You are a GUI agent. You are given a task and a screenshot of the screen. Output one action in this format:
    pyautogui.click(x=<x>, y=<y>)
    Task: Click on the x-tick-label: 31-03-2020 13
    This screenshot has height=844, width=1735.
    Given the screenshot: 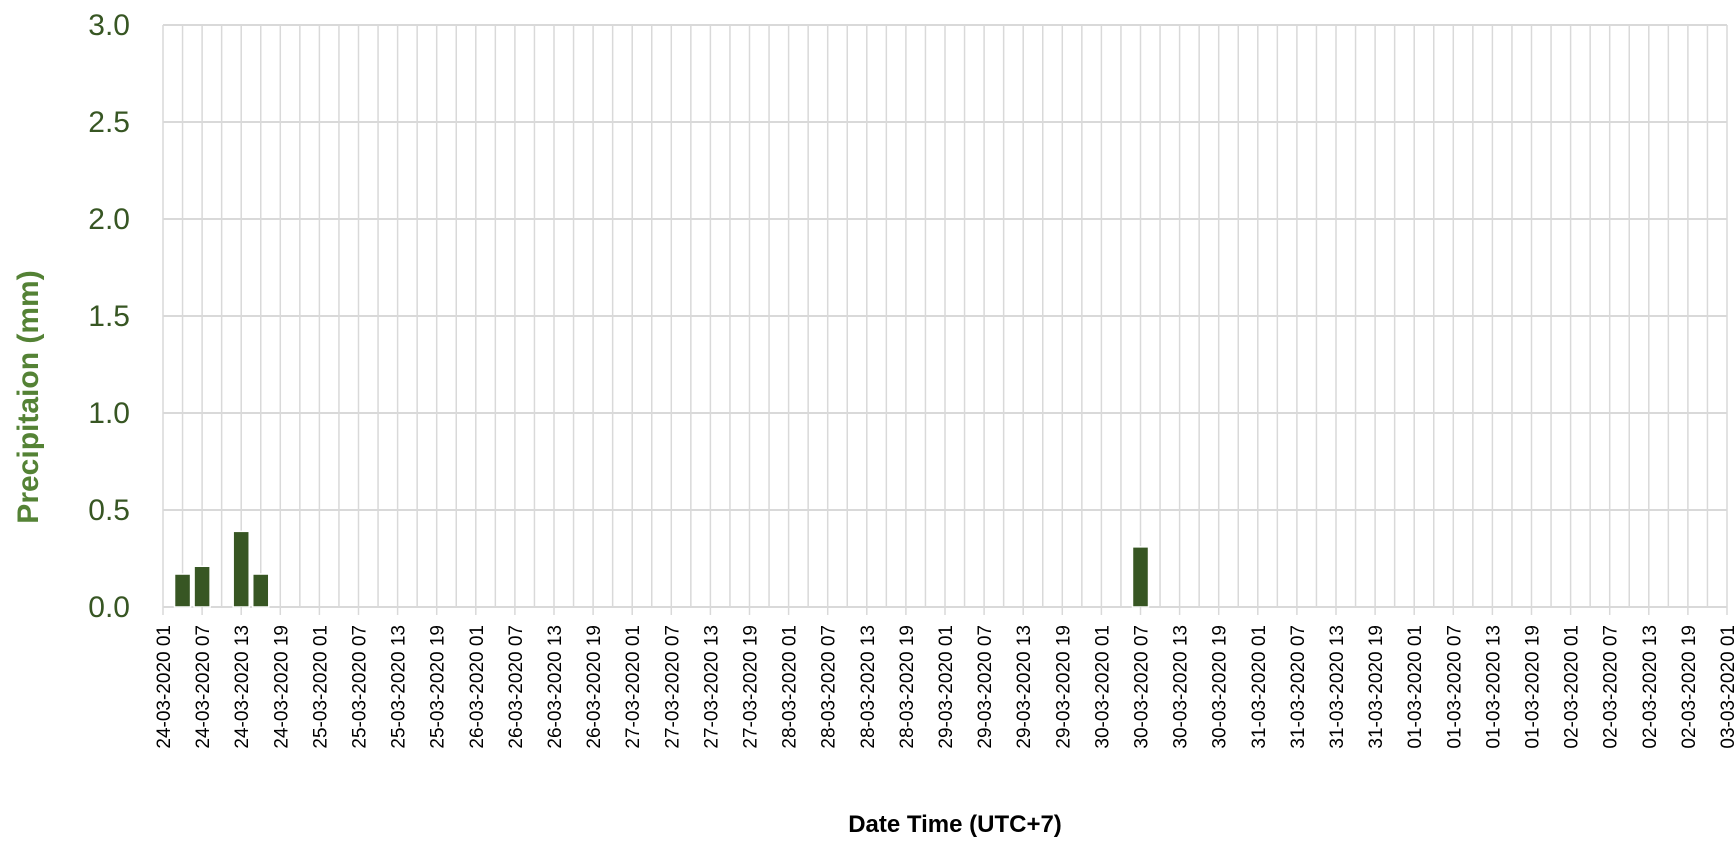 What is the action you would take?
    pyautogui.click(x=1337, y=687)
    